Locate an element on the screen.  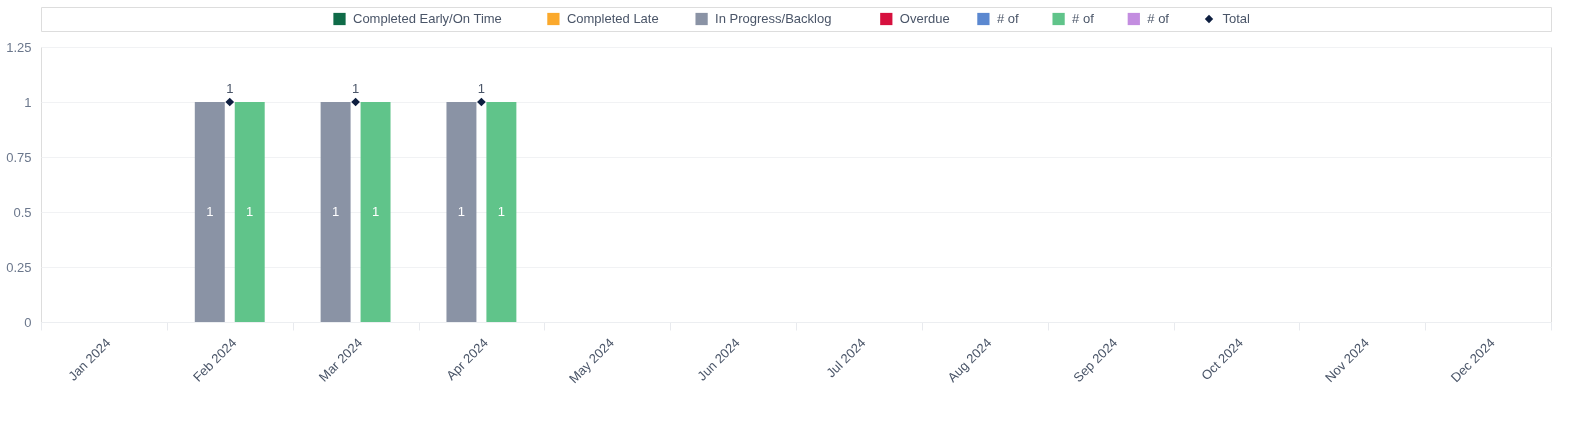
y-tick-label: 1 is located at coordinates (28, 102).